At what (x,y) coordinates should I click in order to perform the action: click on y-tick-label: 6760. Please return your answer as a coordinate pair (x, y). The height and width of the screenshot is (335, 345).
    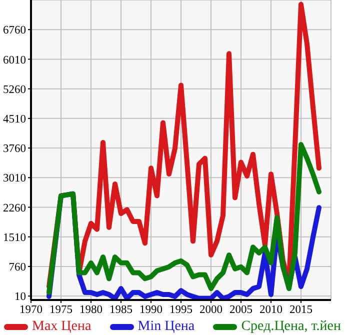
    Looking at the image, I should click on (14, 30).